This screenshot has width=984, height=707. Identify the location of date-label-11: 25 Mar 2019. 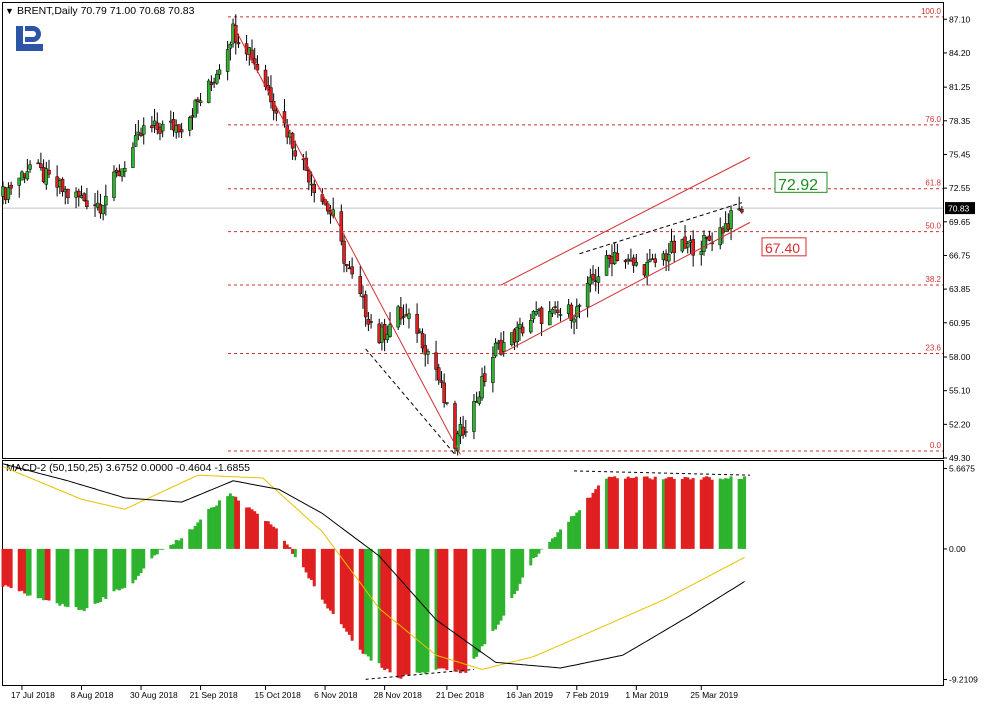
(714, 695).